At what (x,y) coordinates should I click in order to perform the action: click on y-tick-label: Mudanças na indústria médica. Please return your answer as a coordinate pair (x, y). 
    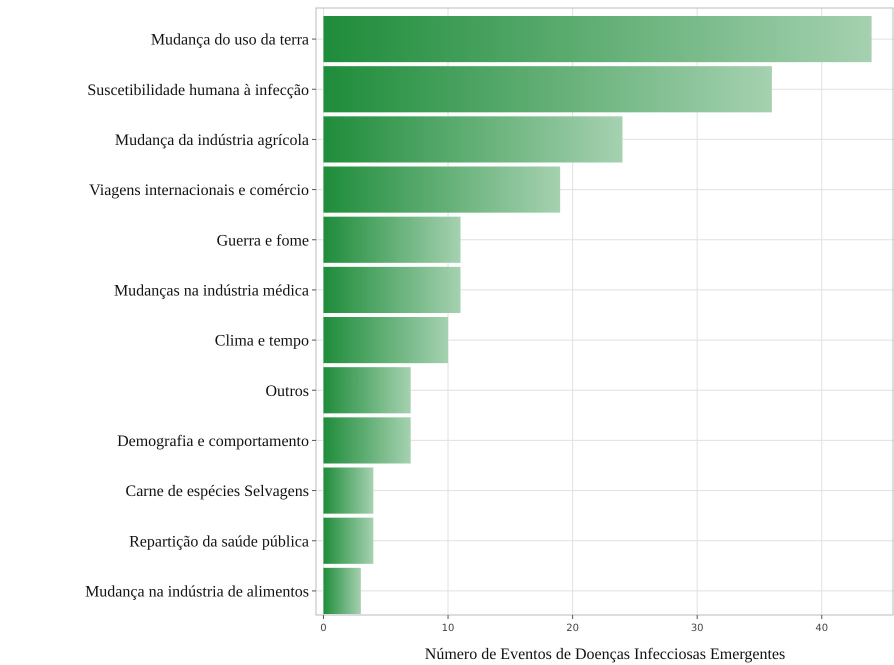
    Looking at the image, I should click on (211, 291).